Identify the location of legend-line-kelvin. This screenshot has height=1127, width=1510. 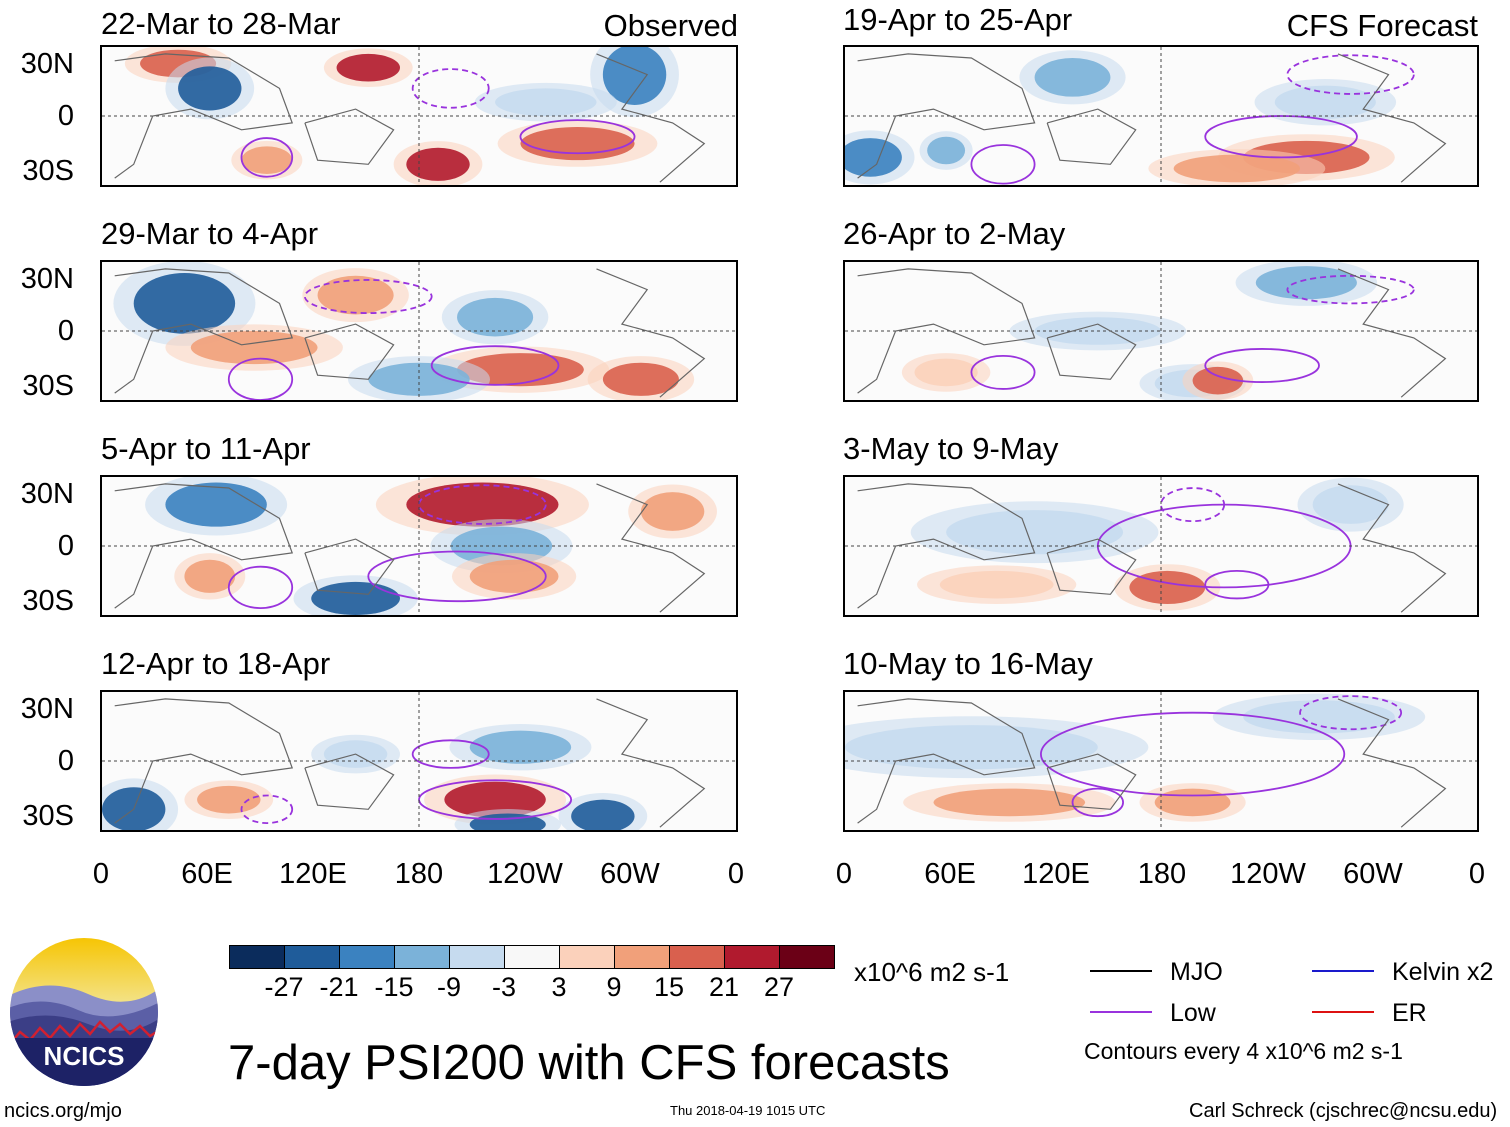
(1343, 971).